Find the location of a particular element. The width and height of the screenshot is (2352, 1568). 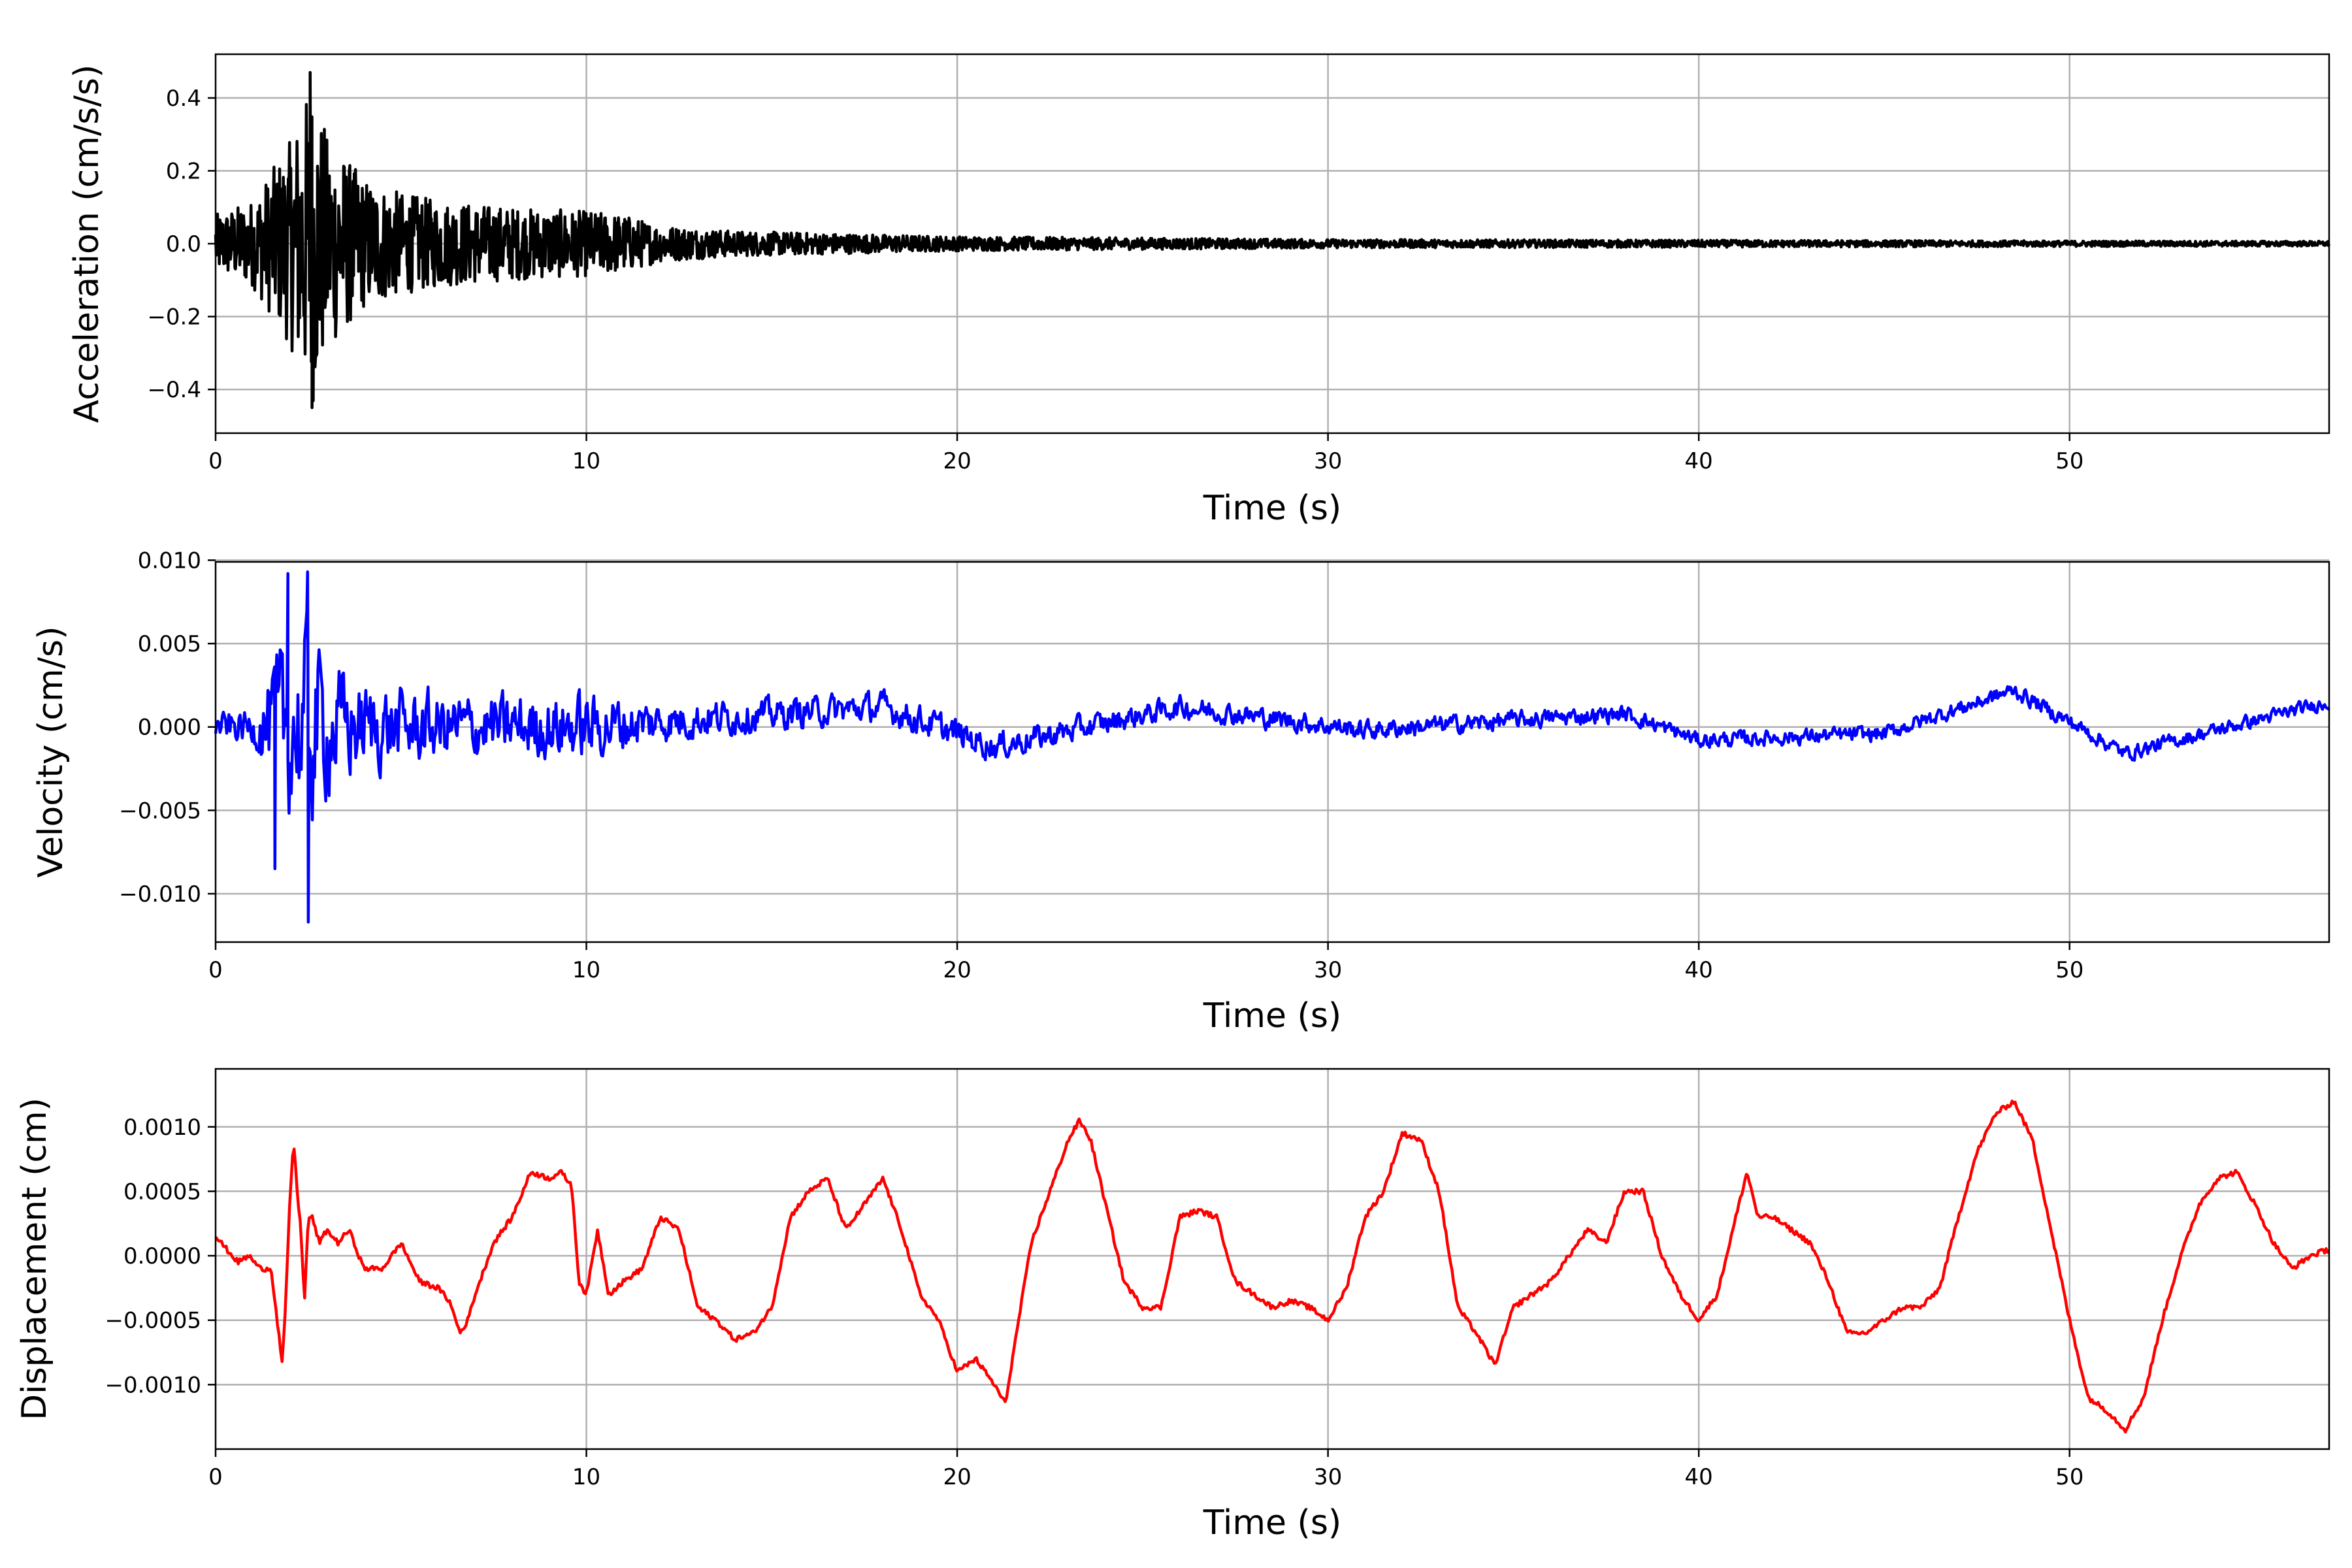

velocity-ytick-label-0: −0.010 is located at coordinates (160, 894).